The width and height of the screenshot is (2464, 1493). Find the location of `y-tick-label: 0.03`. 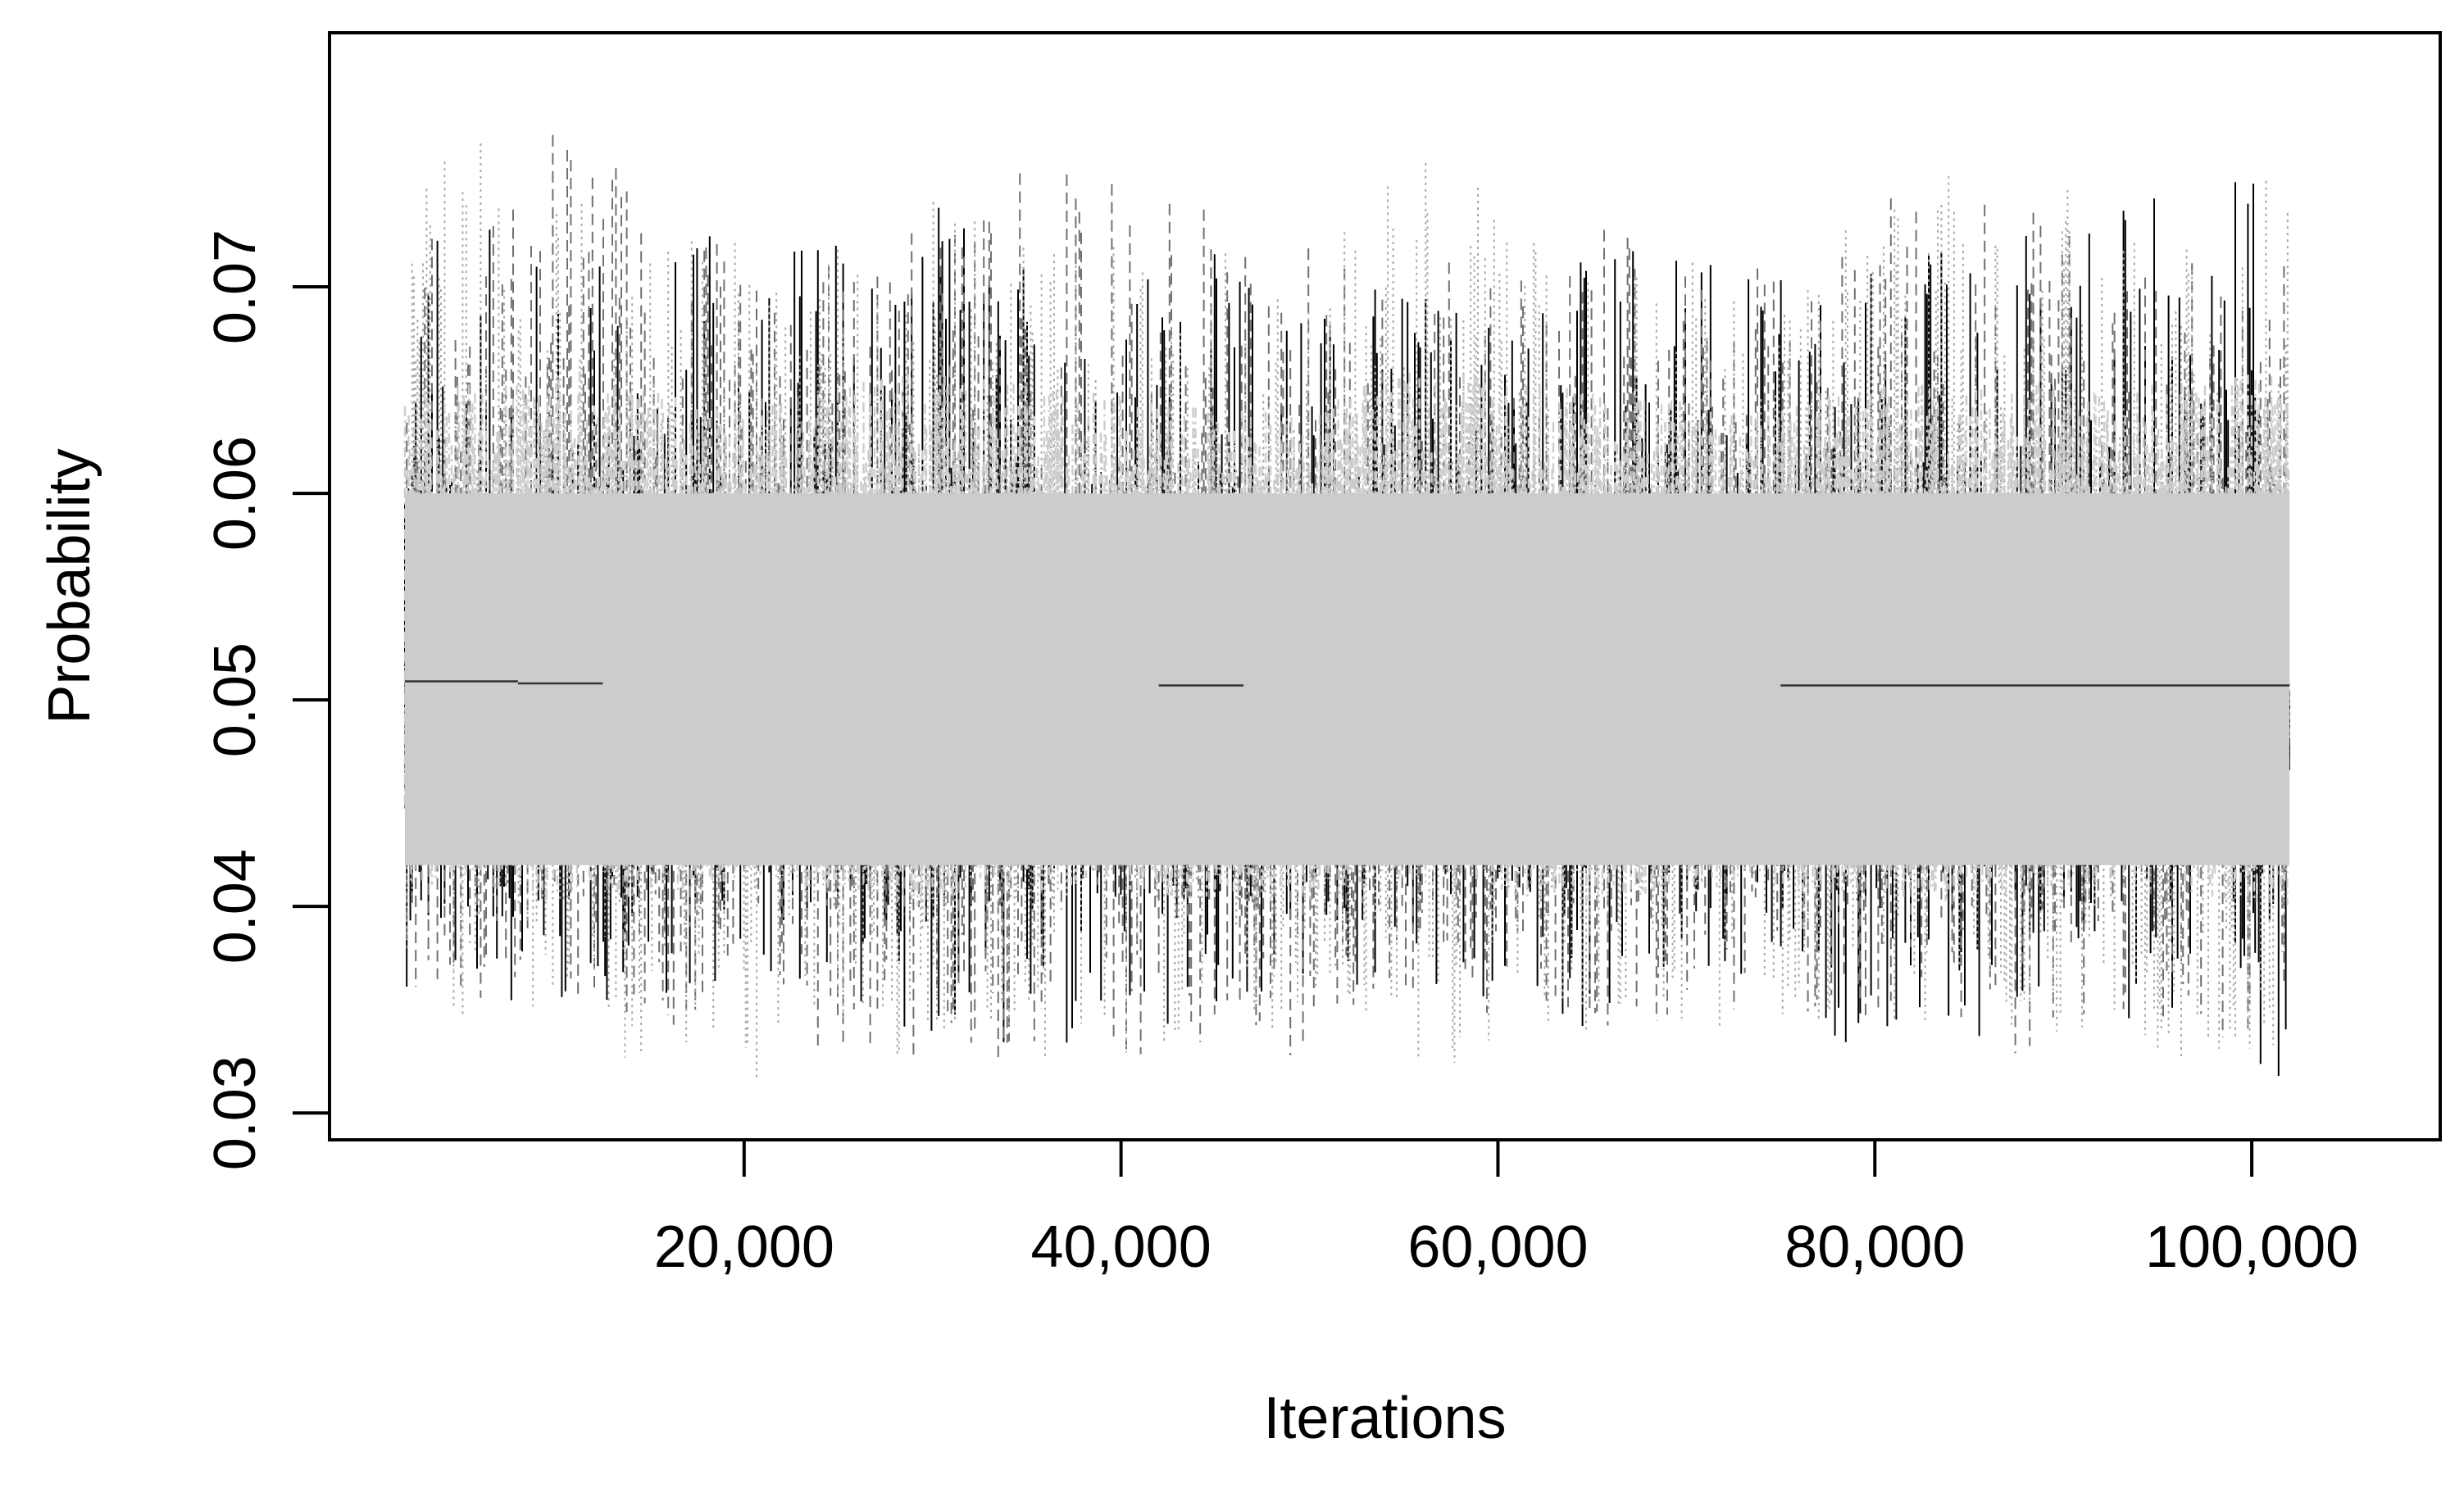

y-tick-label: 0.03 is located at coordinates (235, 1112).